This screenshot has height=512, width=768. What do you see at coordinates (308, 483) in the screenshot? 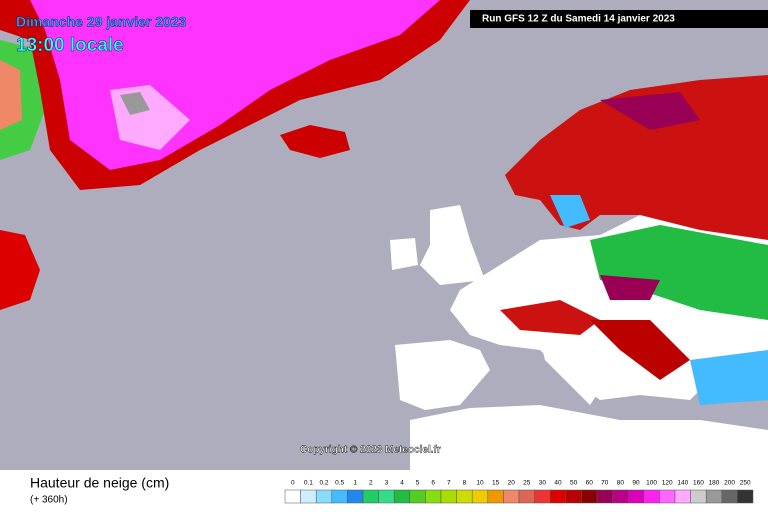
I see `legend-label: 0.1` at bounding box center [308, 483].